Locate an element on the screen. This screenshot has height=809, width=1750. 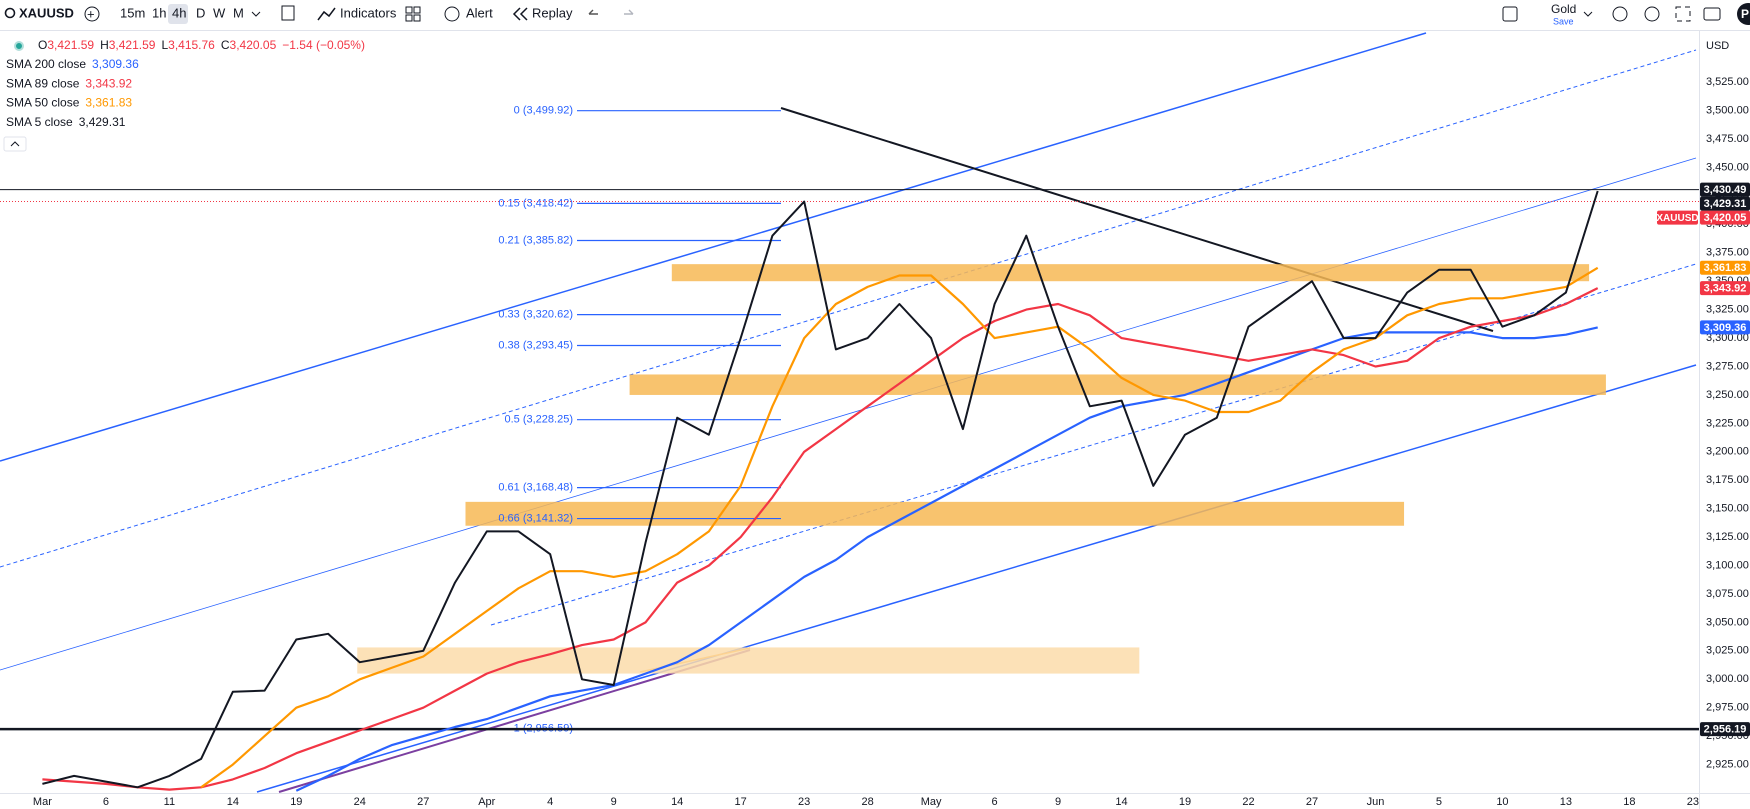
y-tick-label: 3,150.00 is located at coordinates (1727, 509).